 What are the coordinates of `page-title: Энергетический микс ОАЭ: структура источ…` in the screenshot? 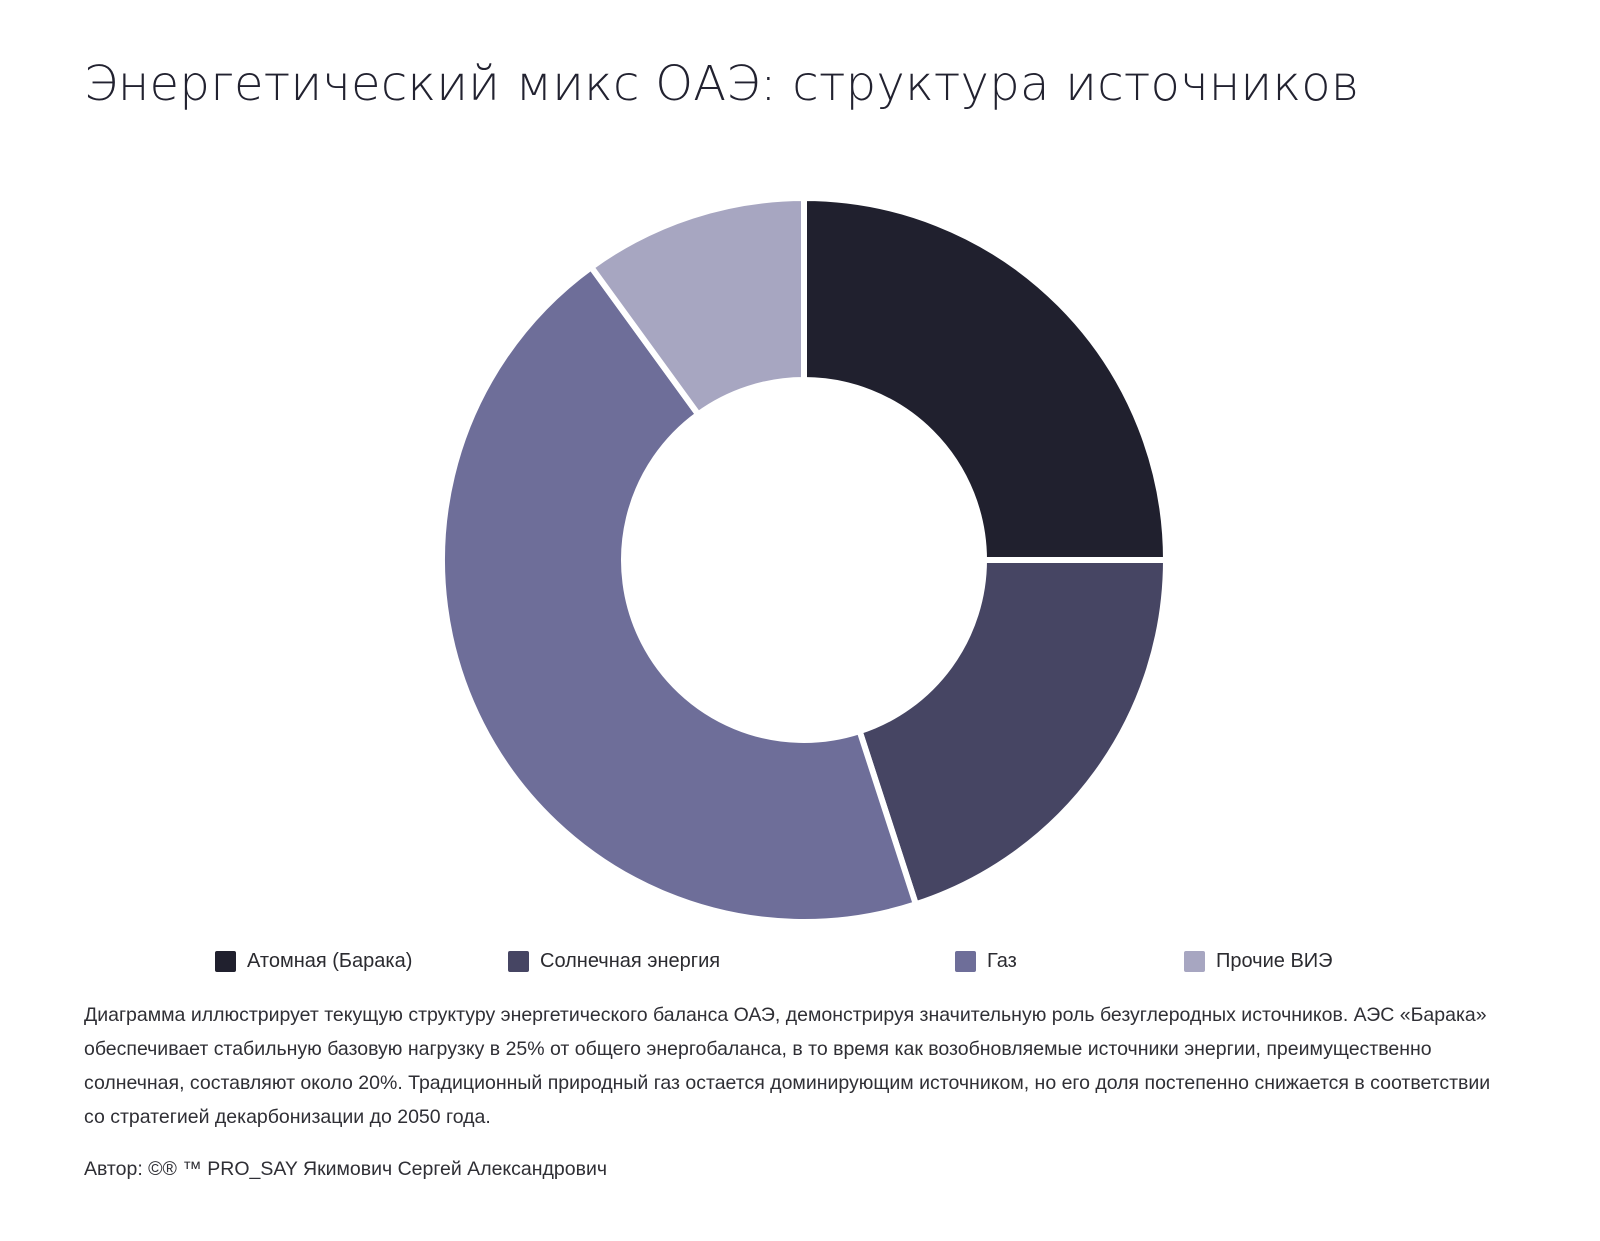 It's located at (722, 84).